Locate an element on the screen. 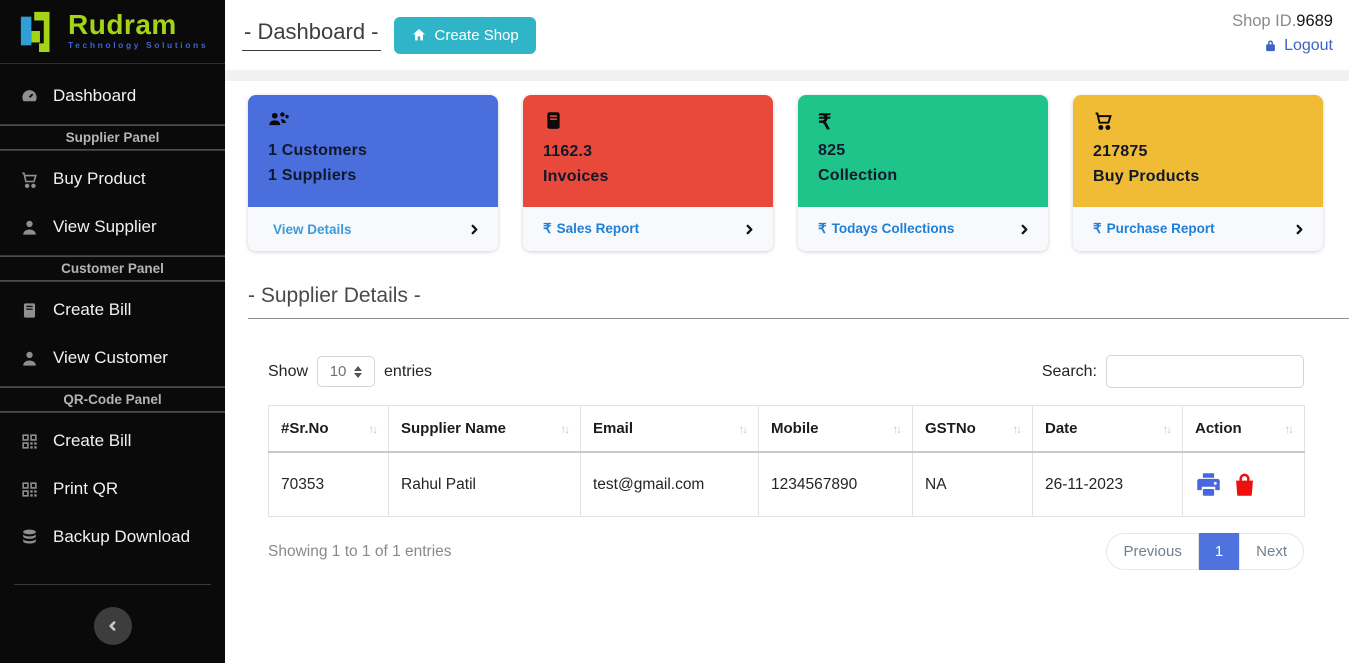 The width and height of the screenshot is (1349, 663). sidebar-header-qr-code-panel: QR-Code Panel is located at coordinates (113, 399).